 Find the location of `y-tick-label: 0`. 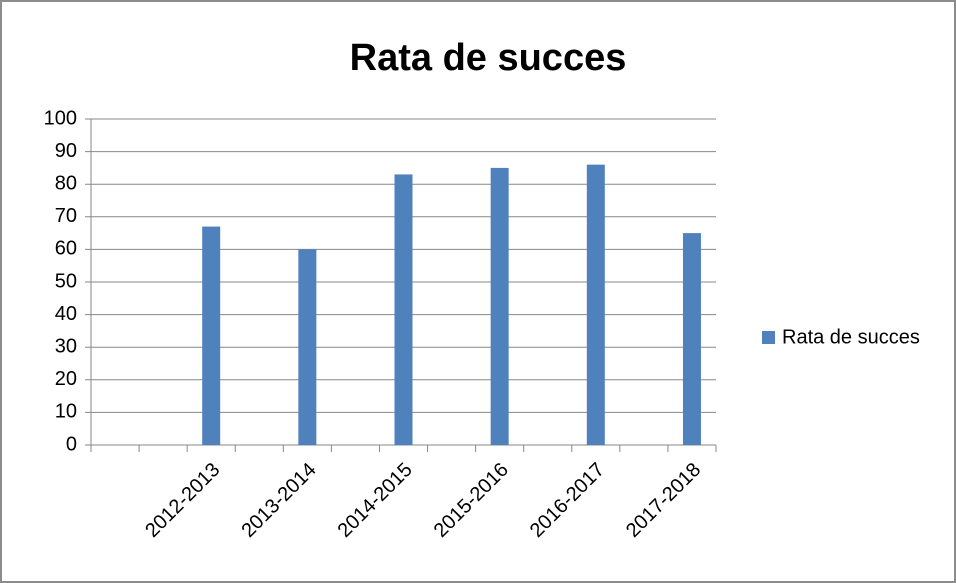

y-tick-label: 0 is located at coordinates (71, 444).